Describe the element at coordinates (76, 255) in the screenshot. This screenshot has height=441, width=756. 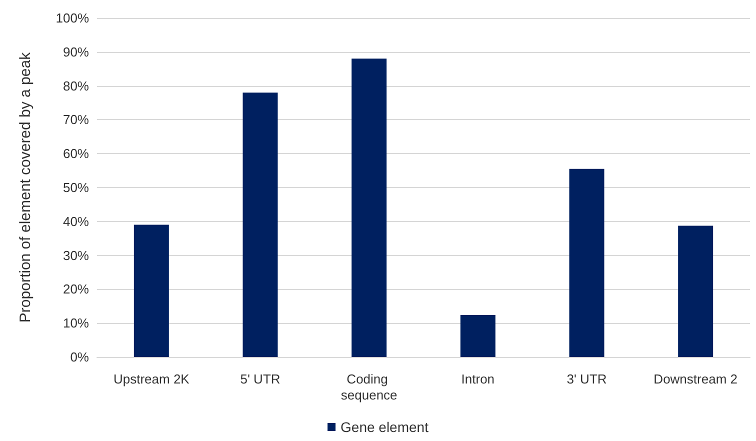
I see `y-tick-label: 30%` at that location.